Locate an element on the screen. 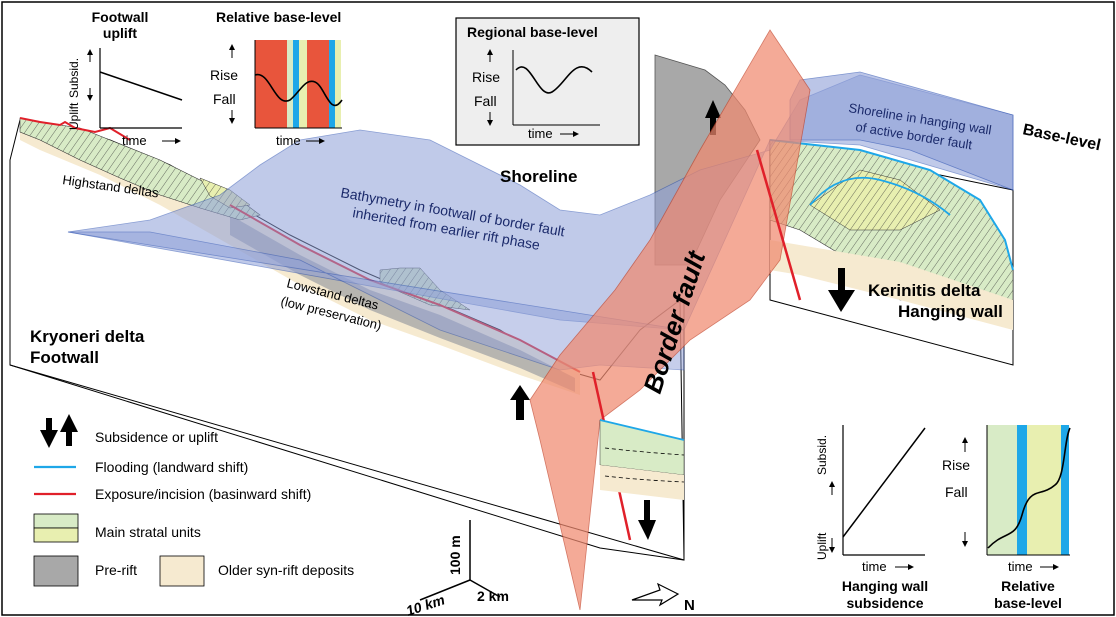  rbl-bottom-x-label: time is located at coordinates (1020, 566).